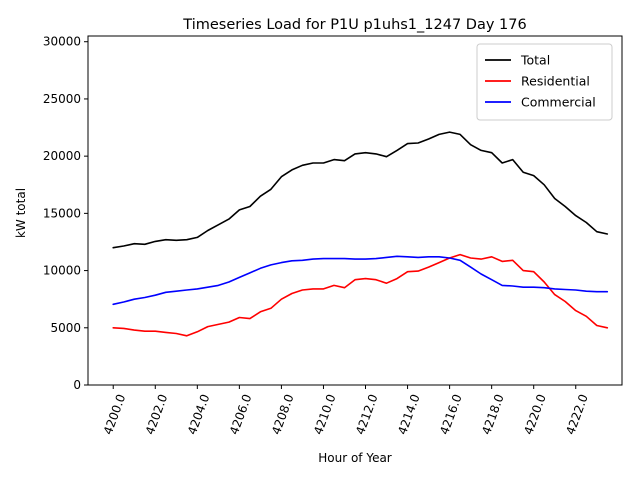 The image size is (640, 480). I want to click on legend-box, so click(544, 82).